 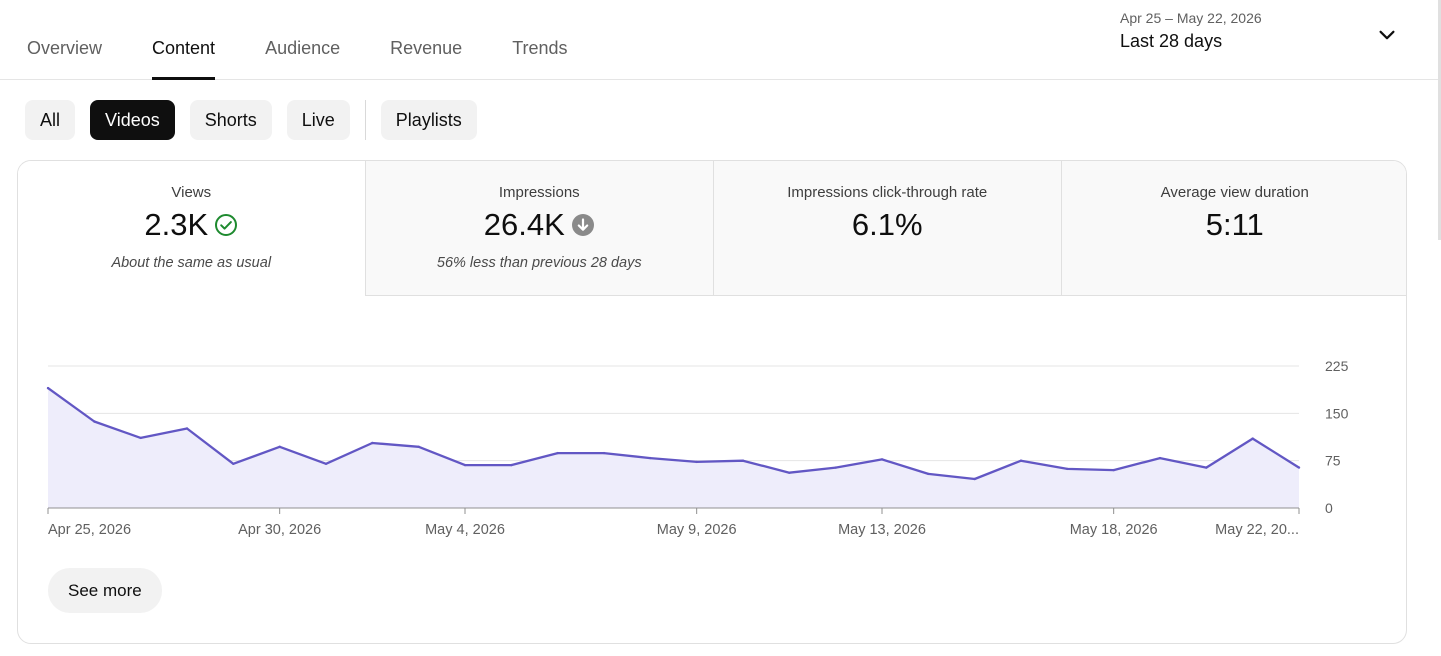 What do you see at coordinates (105, 590) in the screenshot?
I see `see-more-button: See more` at bounding box center [105, 590].